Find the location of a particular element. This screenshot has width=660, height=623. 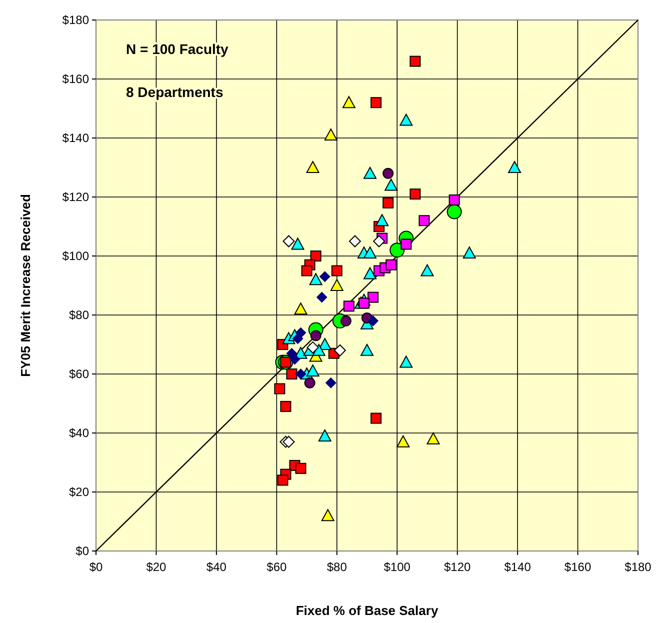

x-tick-label: $180 is located at coordinates (638, 567).